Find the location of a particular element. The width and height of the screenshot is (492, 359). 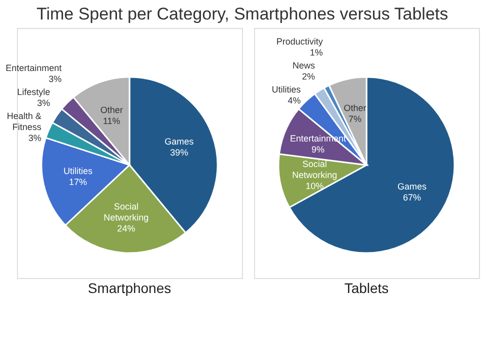

data-label: 10% is located at coordinates (315, 185).